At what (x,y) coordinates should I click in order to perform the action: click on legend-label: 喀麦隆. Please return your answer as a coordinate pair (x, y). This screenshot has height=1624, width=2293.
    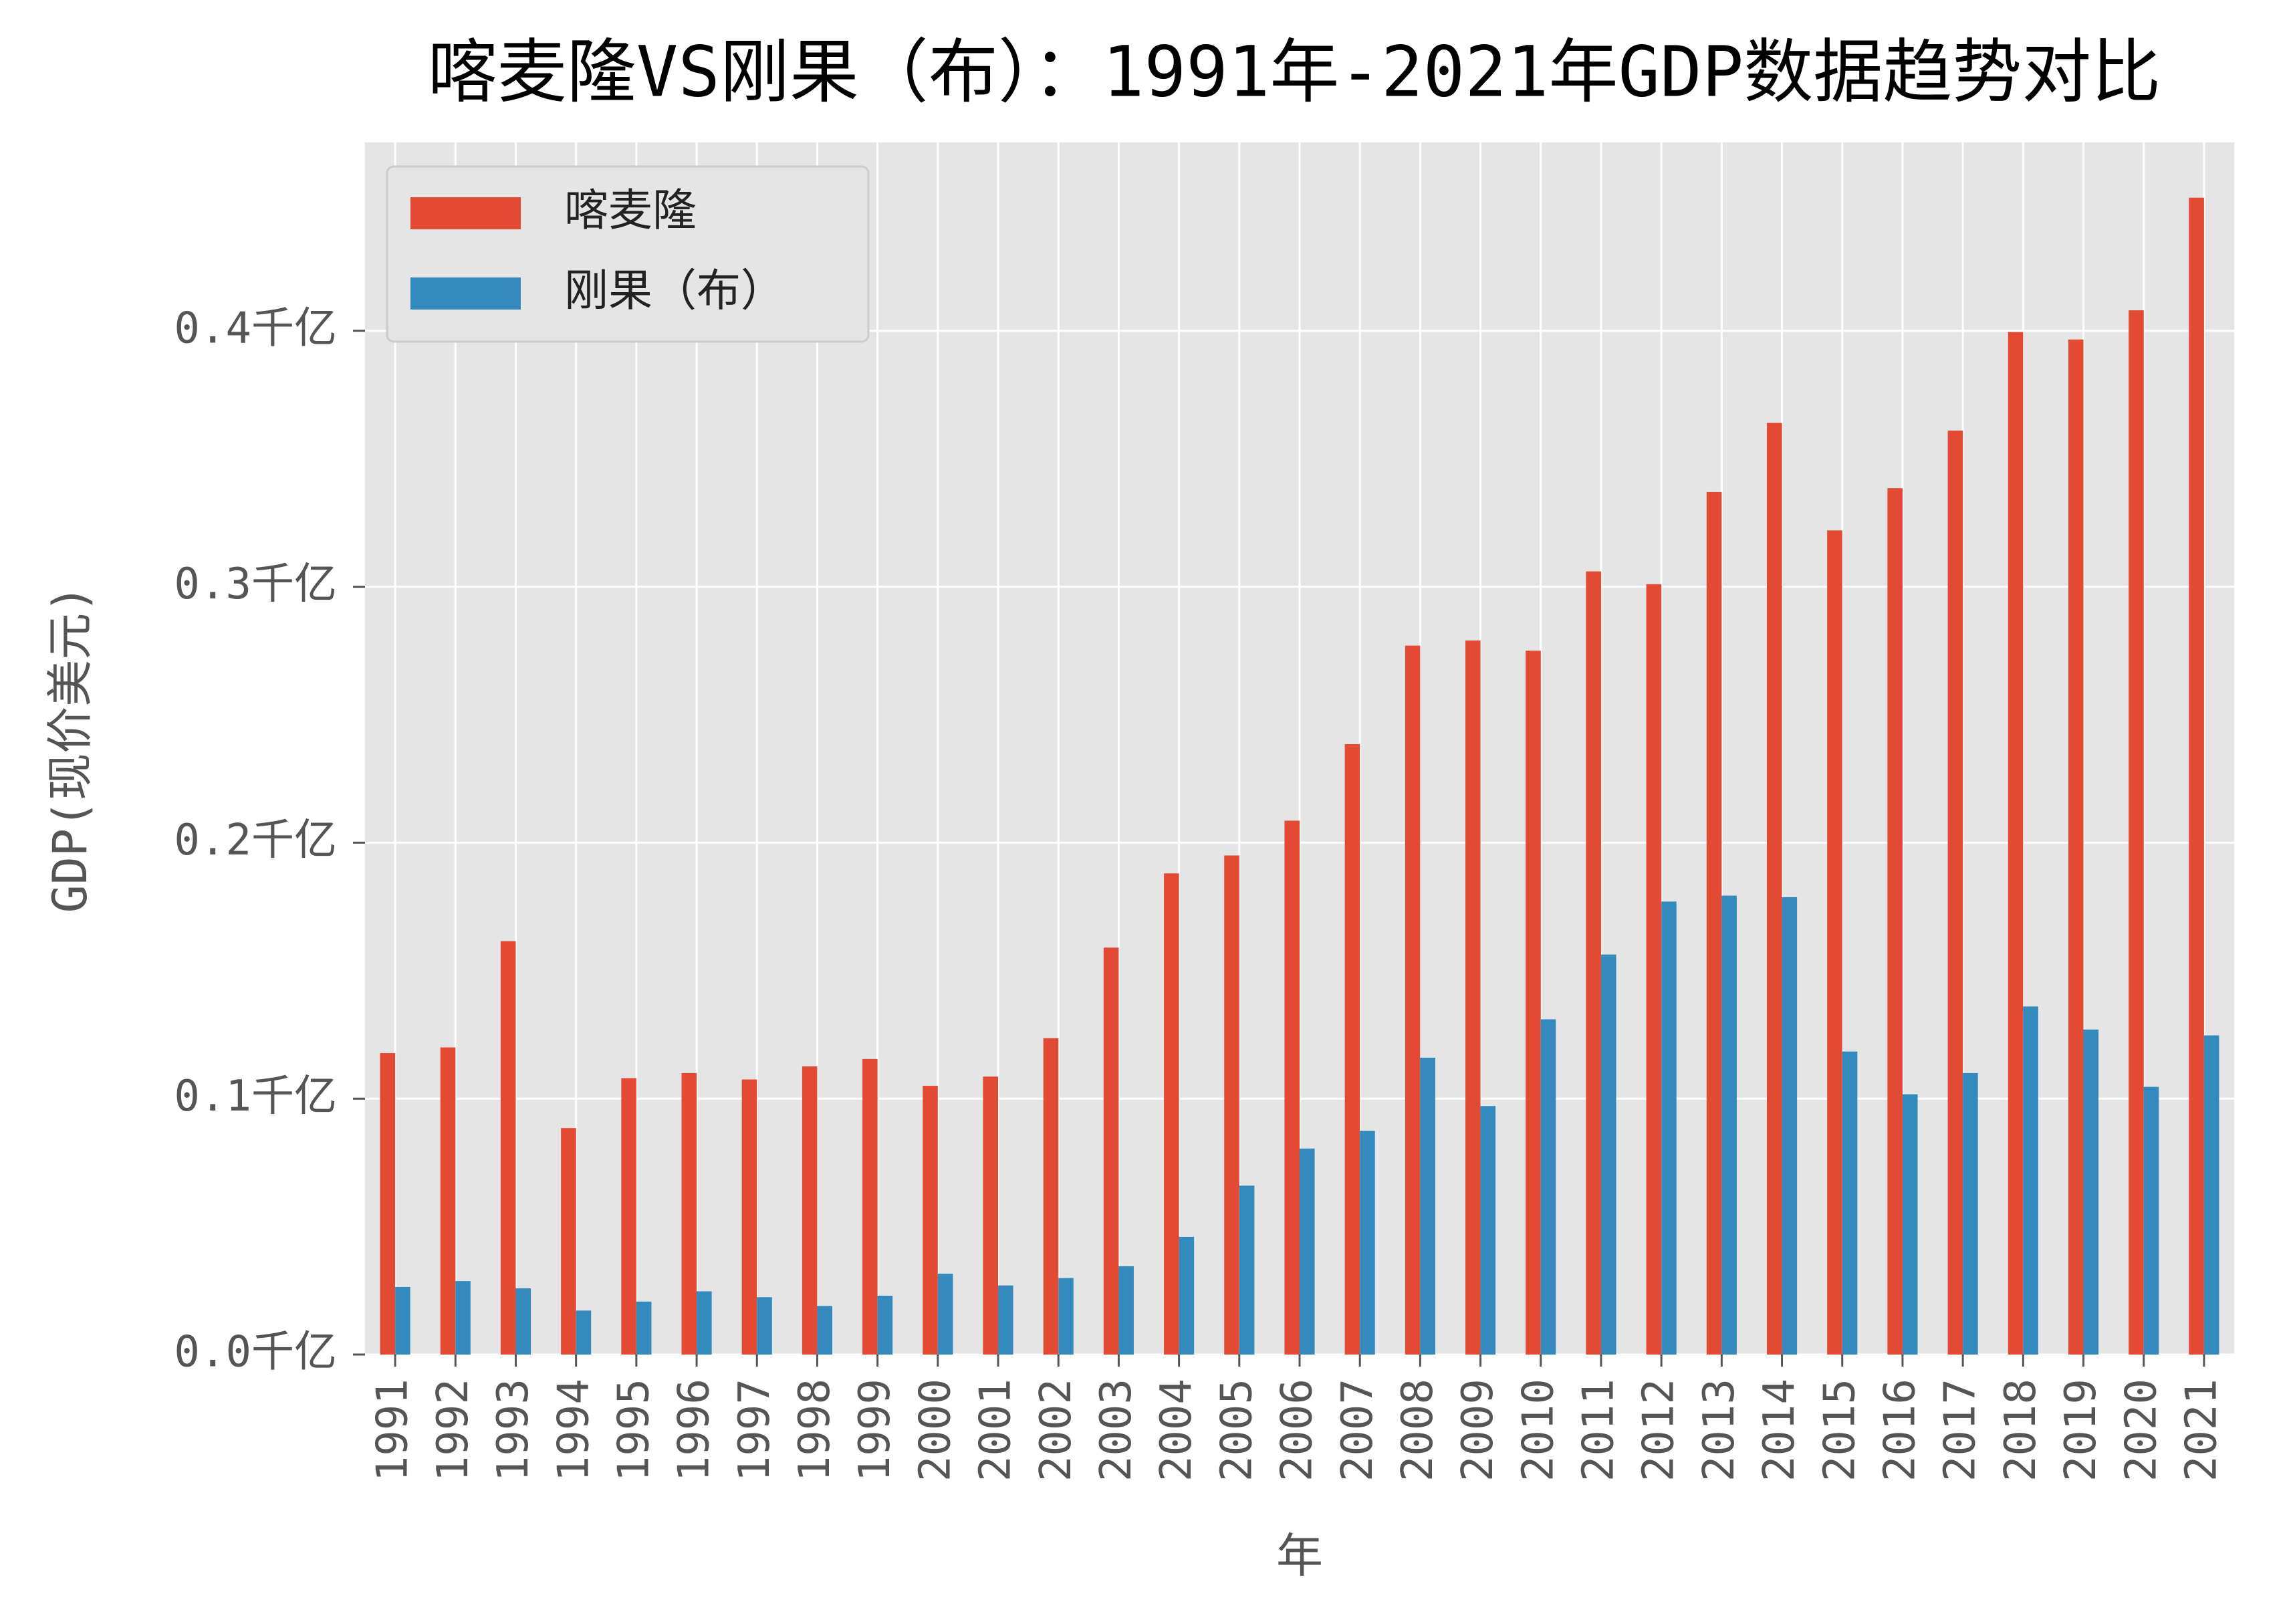
    Looking at the image, I should click on (630, 210).